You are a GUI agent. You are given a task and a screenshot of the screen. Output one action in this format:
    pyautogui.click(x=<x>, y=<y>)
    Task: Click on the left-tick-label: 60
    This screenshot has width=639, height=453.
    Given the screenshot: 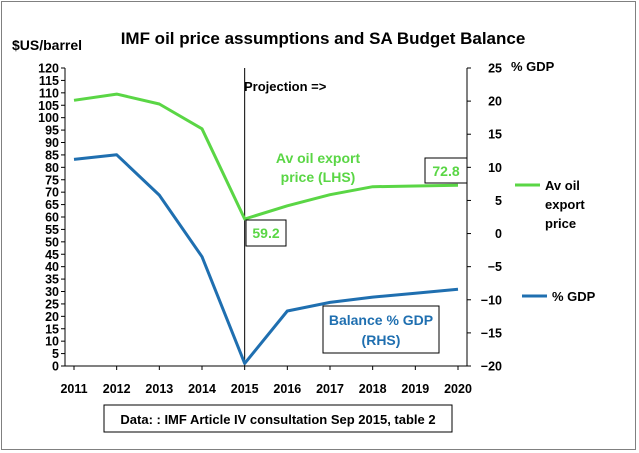 What is the action you would take?
    pyautogui.click(x=52, y=218)
    